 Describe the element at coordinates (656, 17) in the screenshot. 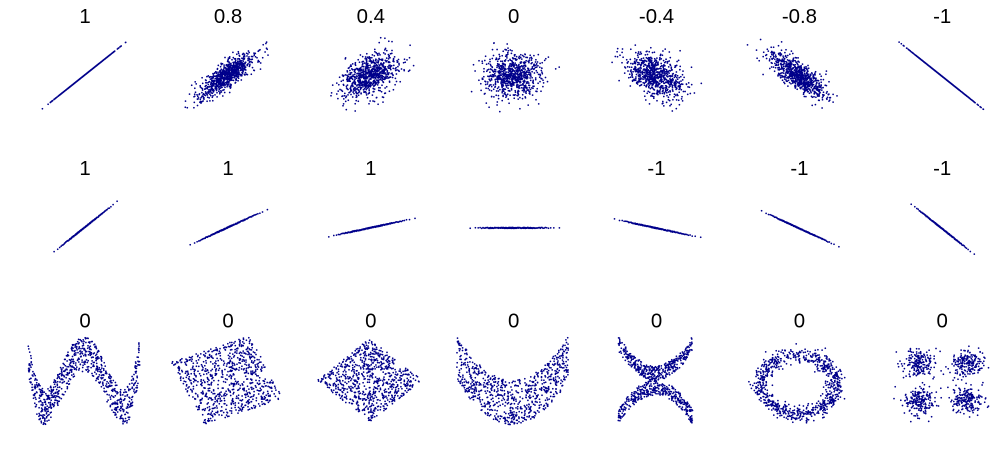

I see `svg-text: -0.4` at that location.